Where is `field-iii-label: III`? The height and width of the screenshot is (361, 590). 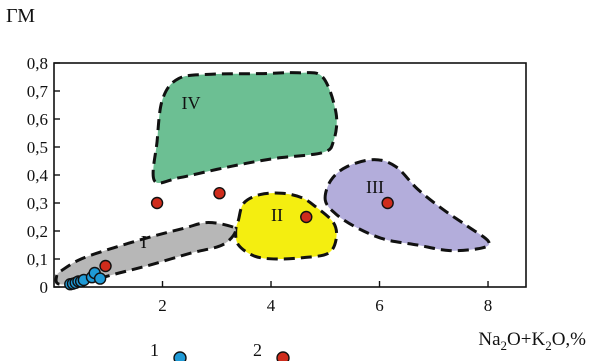
field-iii-label: III is located at coordinates (375, 187).